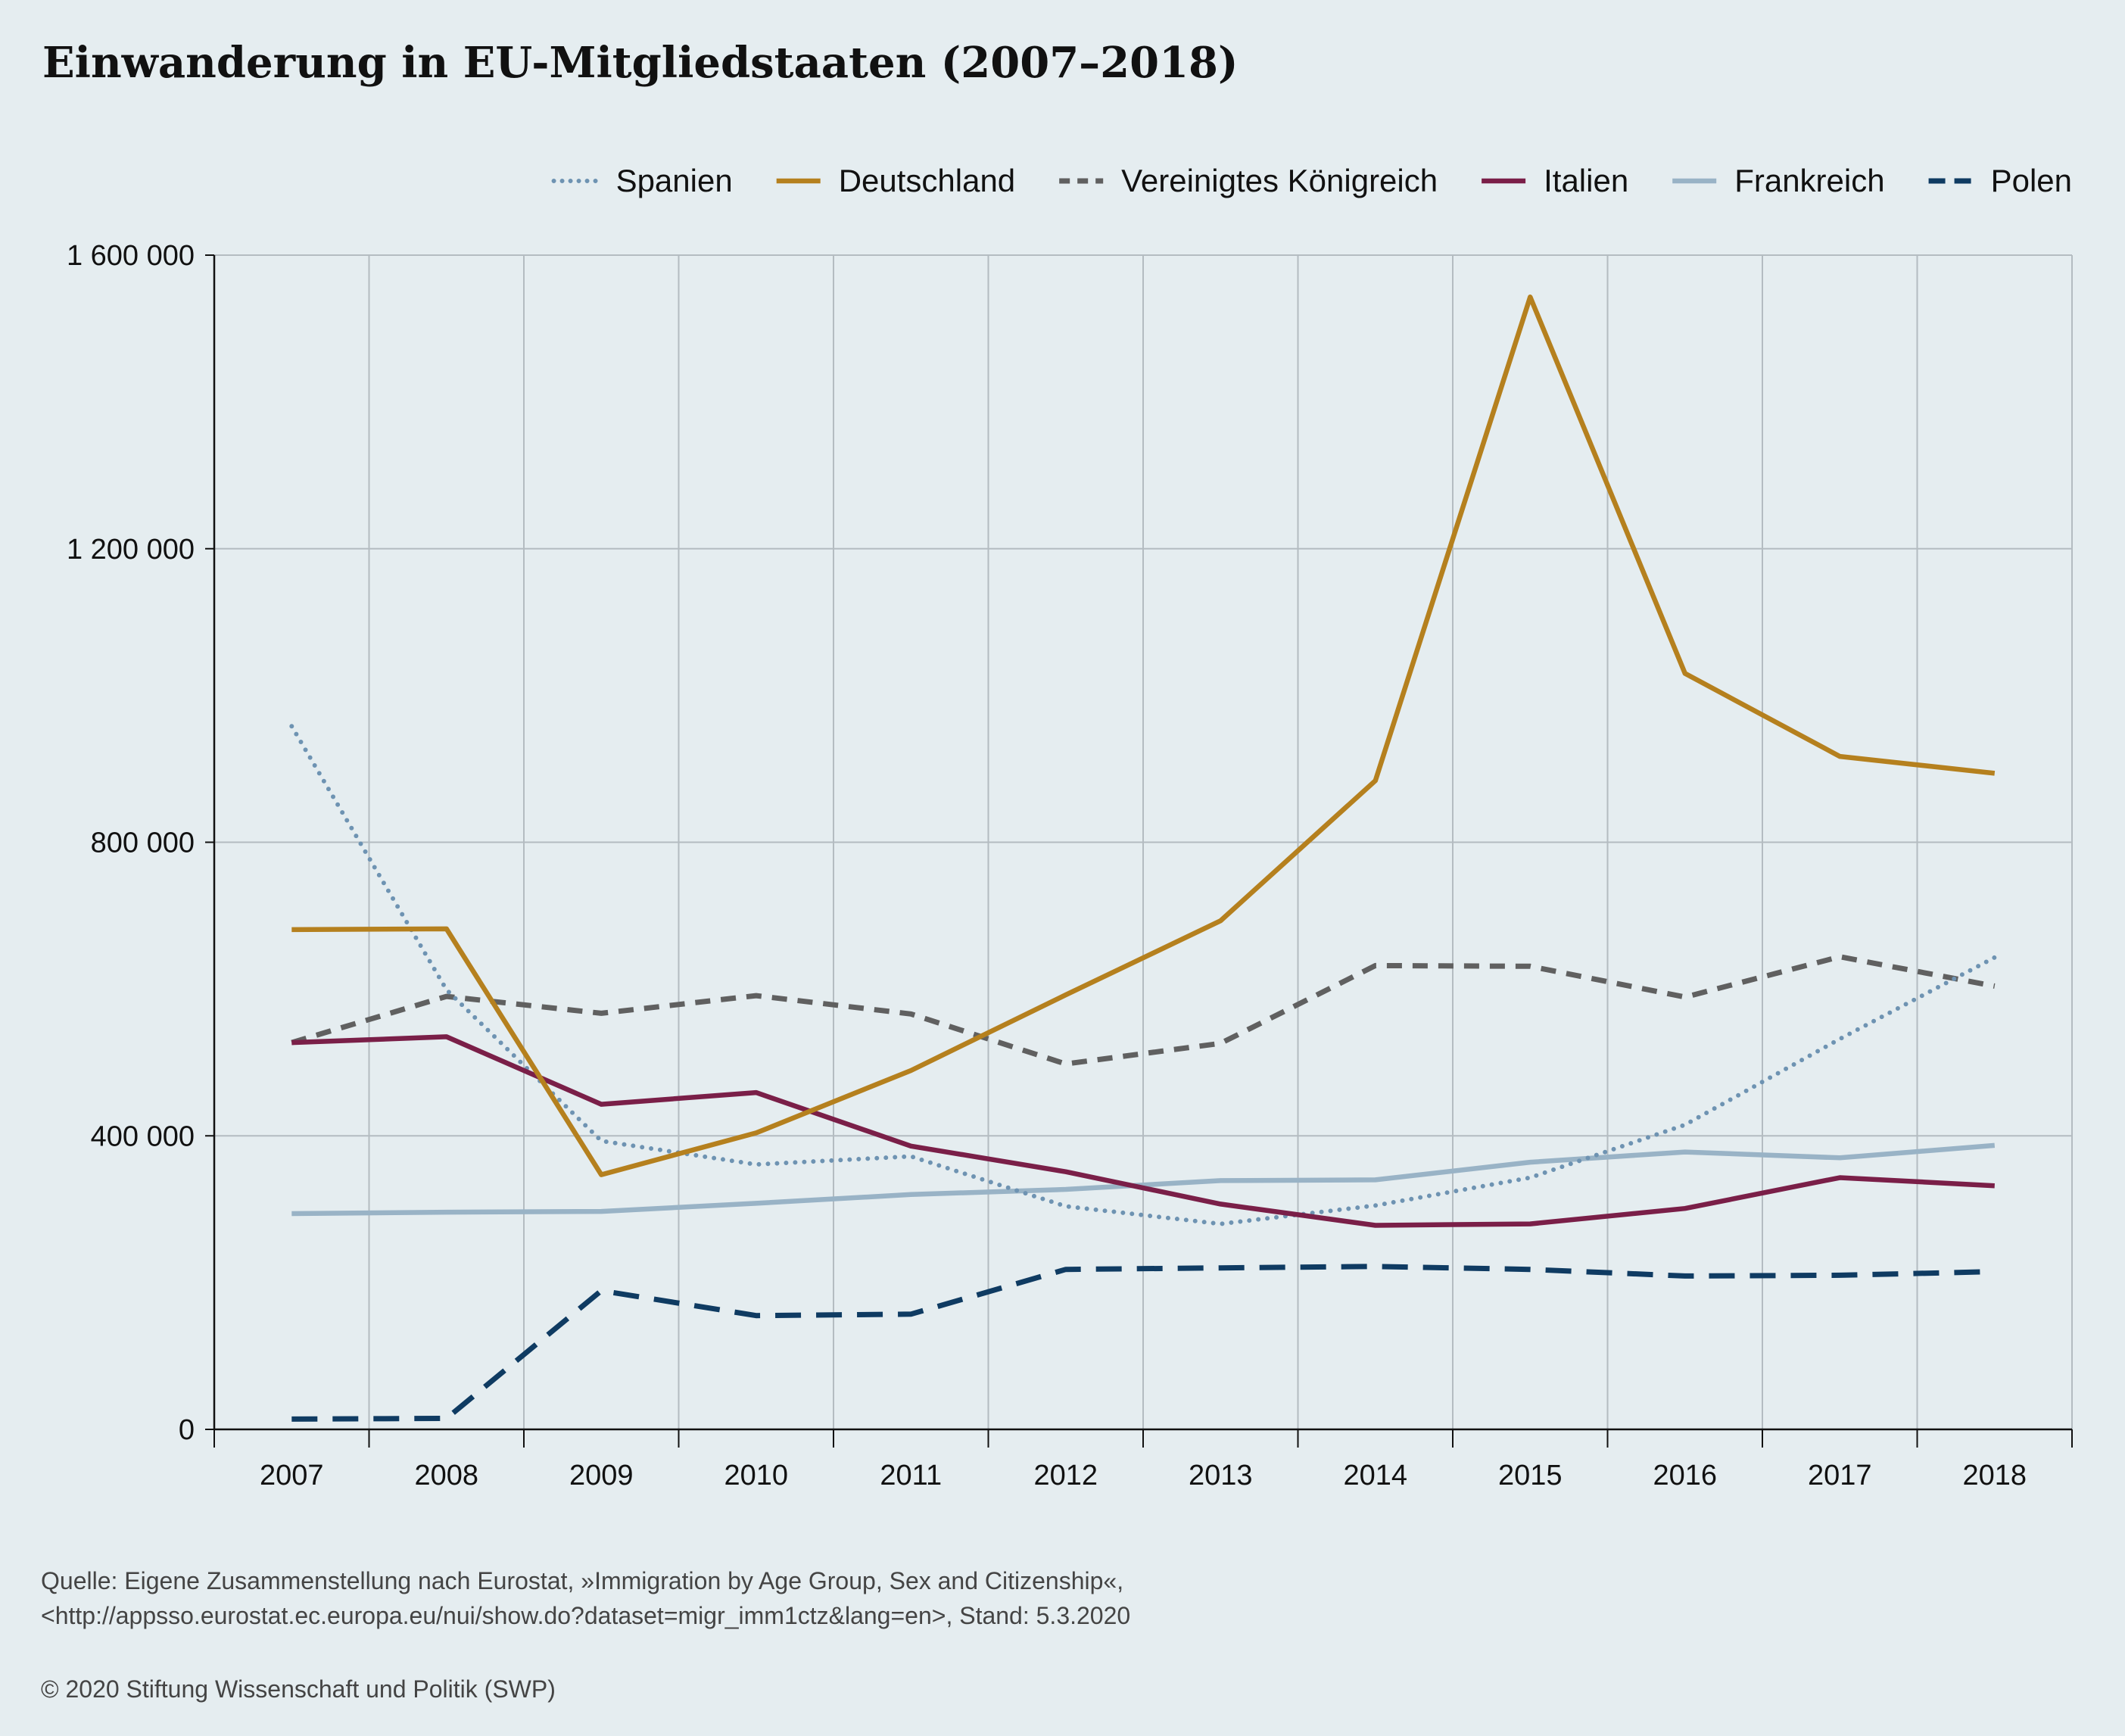 The height and width of the screenshot is (1736, 2125). I want to click on legend-label: Polen, so click(2032, 180).